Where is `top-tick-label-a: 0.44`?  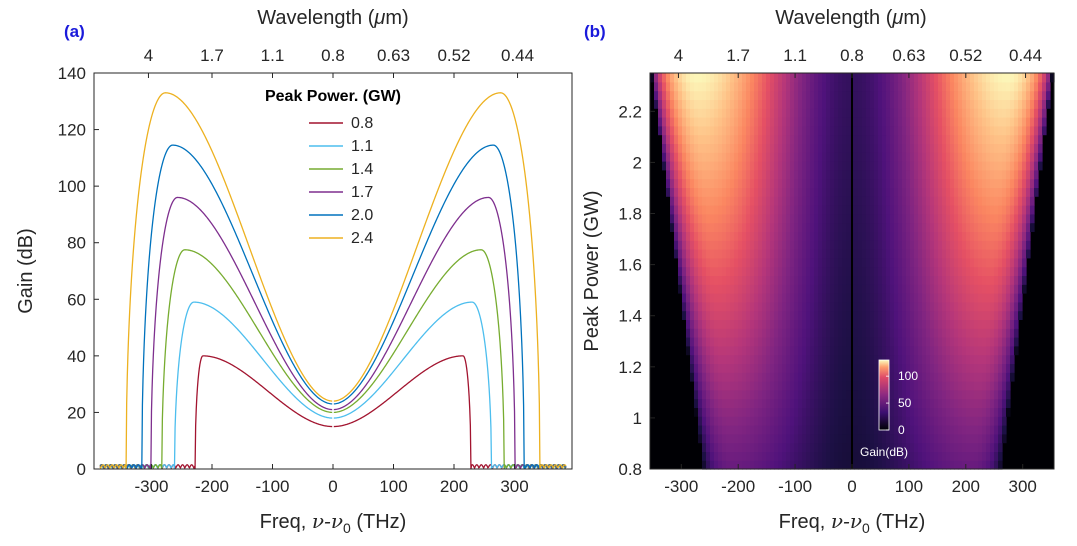
top-tick-label-a: 0.44 is located at coordinates (517, 55).